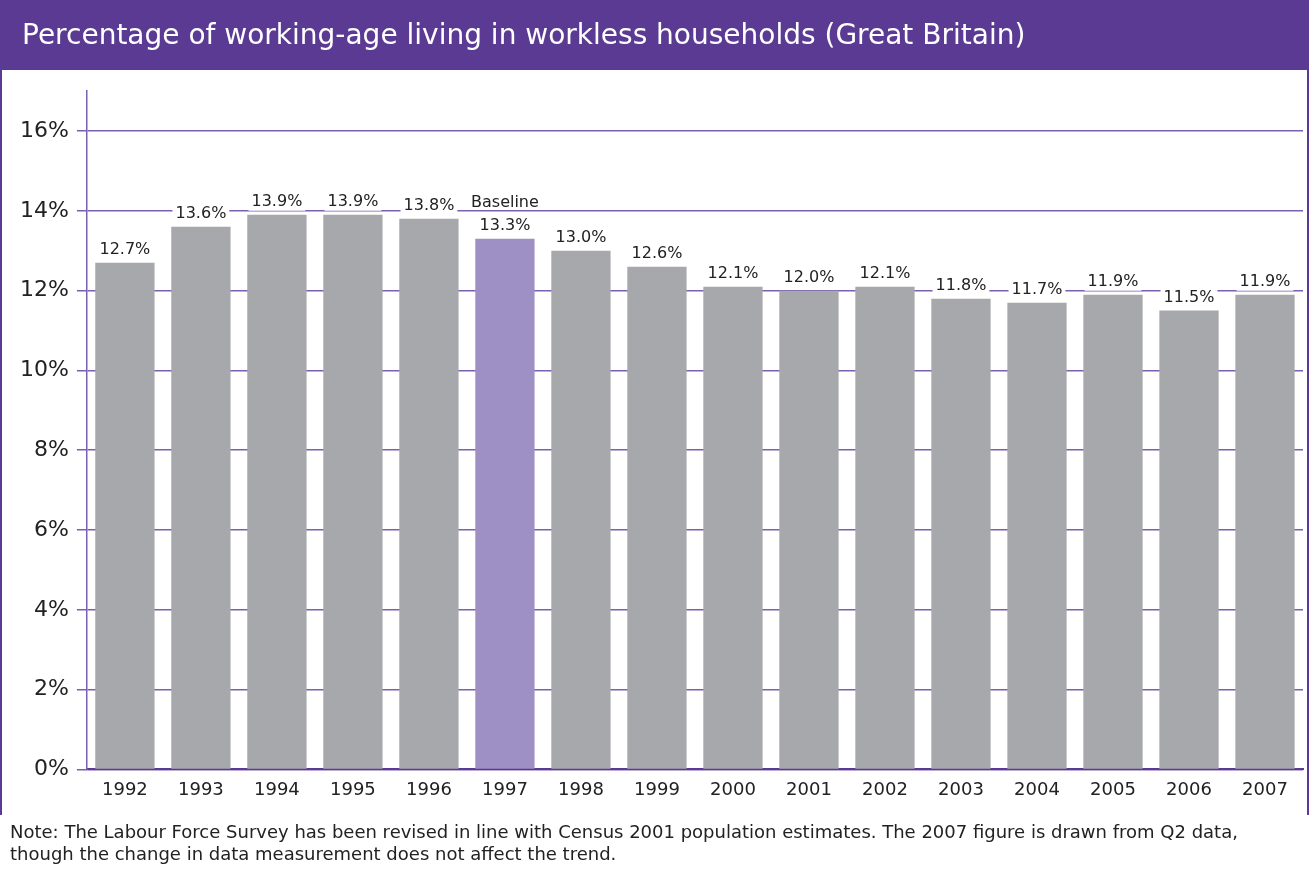 This screenshot has width=1309, height=881. I want to click on y-tick-label: 4%, so click(51, 608).